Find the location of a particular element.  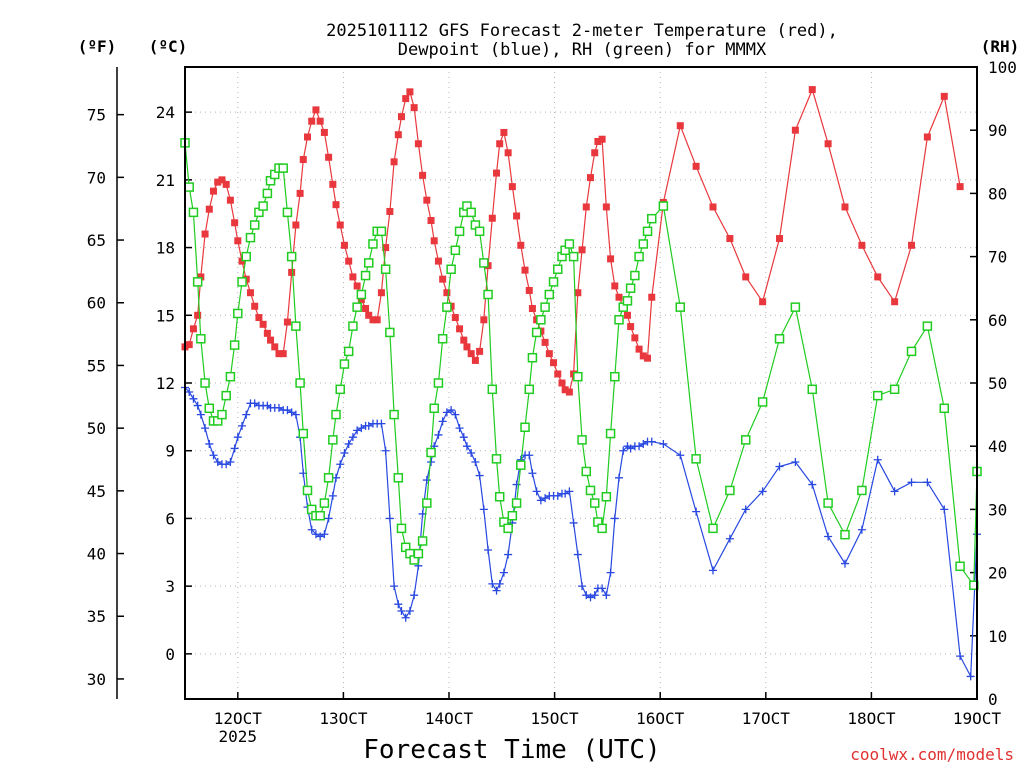

time-tick-label: 14OCT is located at coordinates (449, 718).